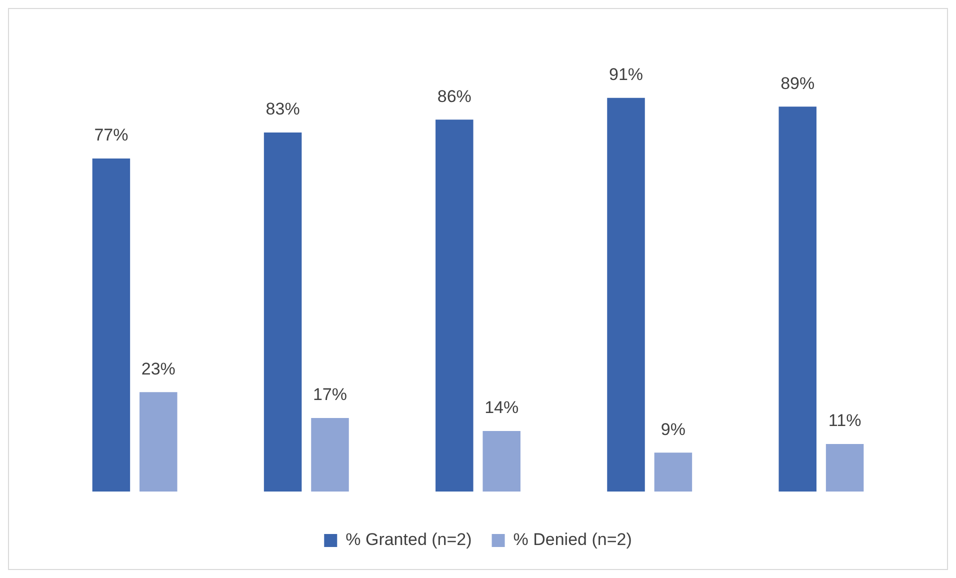 The width and height of the screenshot is (956, 578). I want to click on legend-label: % Granted (n=2), so click(409, 540).